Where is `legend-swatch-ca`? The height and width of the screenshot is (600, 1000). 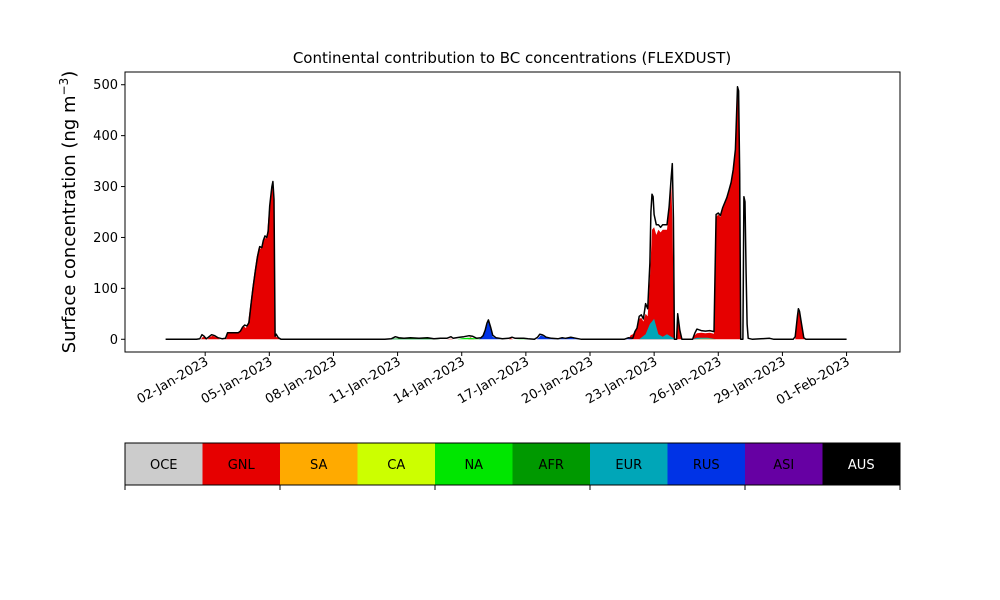
legend-swatch-ca is located at coordinates (396, 464).